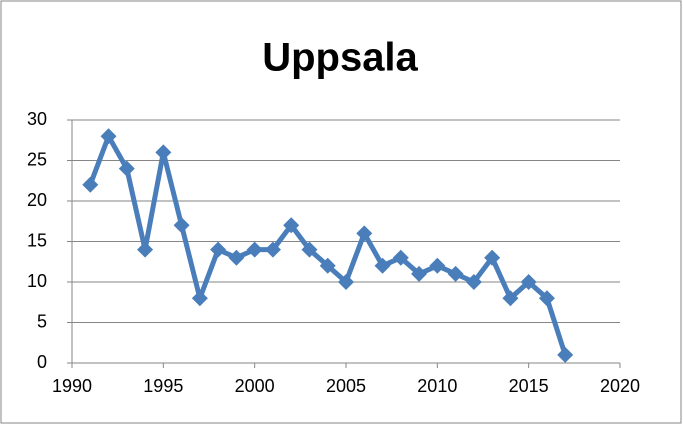 The image size is (683, 425). What do you see at coordinates (340, 58) in the screenshot?
I see `chart-title: Uppsala` at bounding box center [340, 58].